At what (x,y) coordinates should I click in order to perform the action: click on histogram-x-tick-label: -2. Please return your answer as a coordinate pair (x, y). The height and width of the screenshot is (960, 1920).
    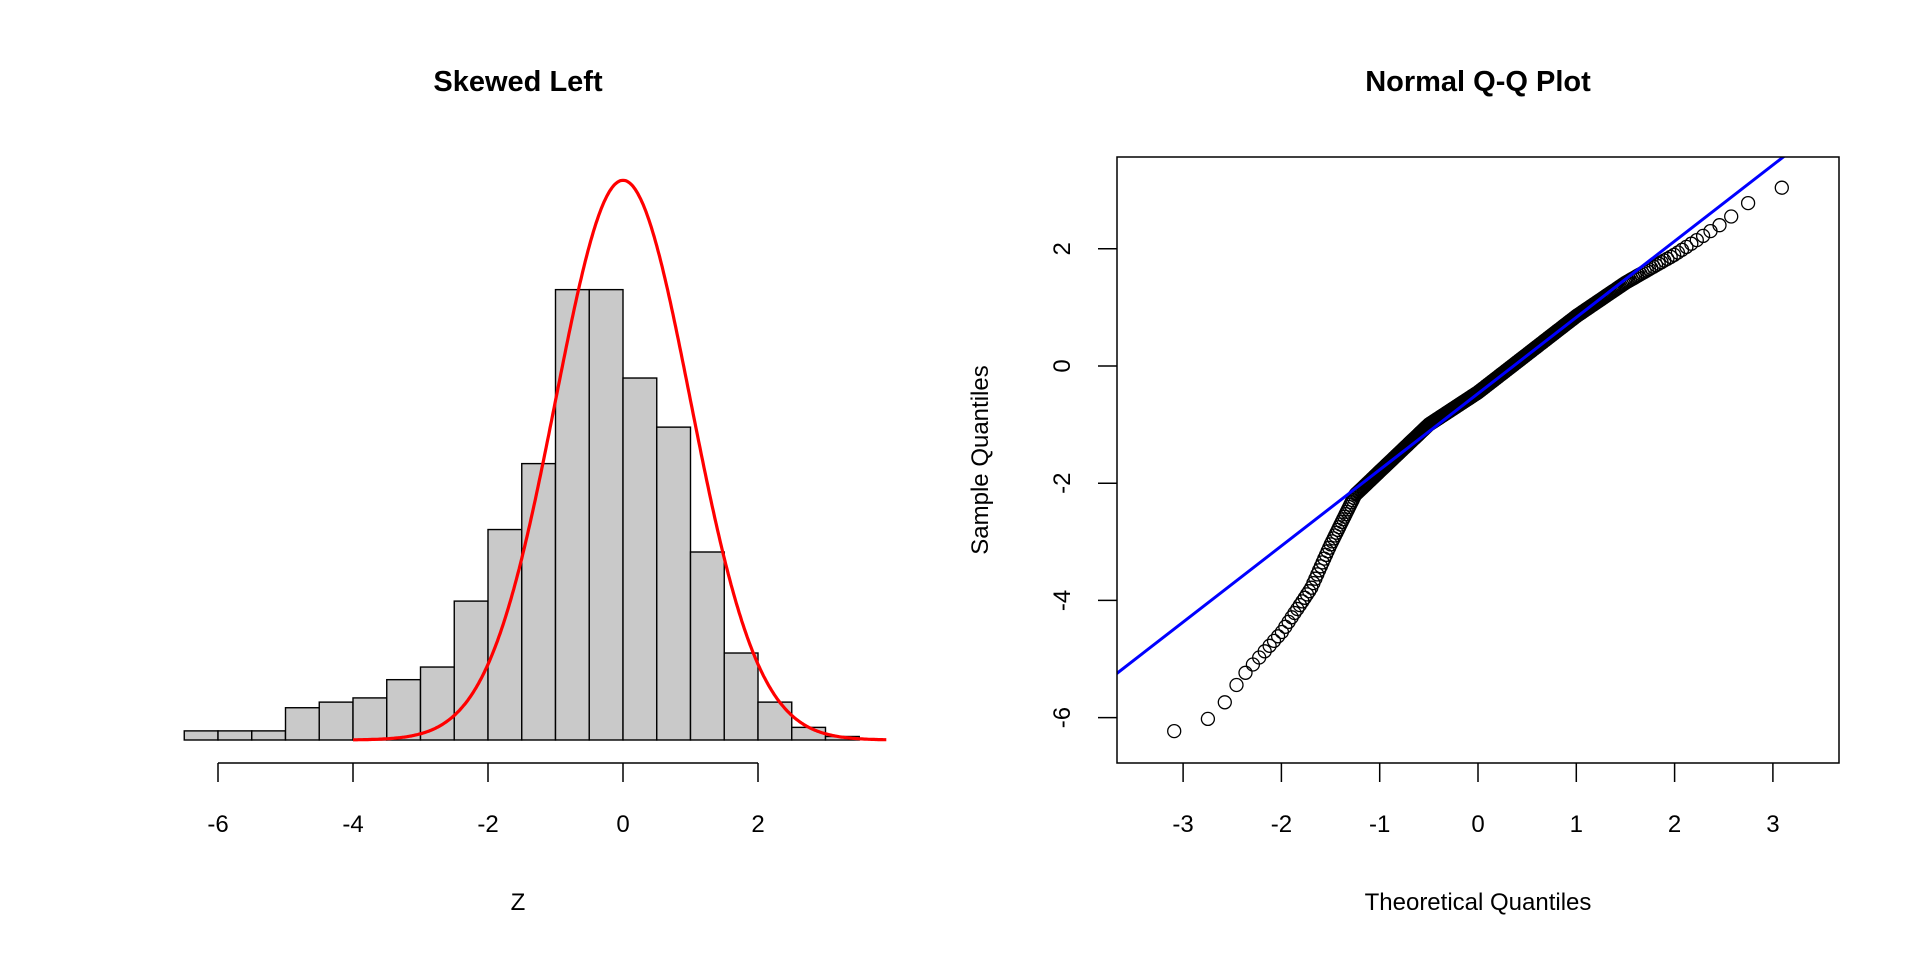
    Looking at the image, I should click on (487, 824).